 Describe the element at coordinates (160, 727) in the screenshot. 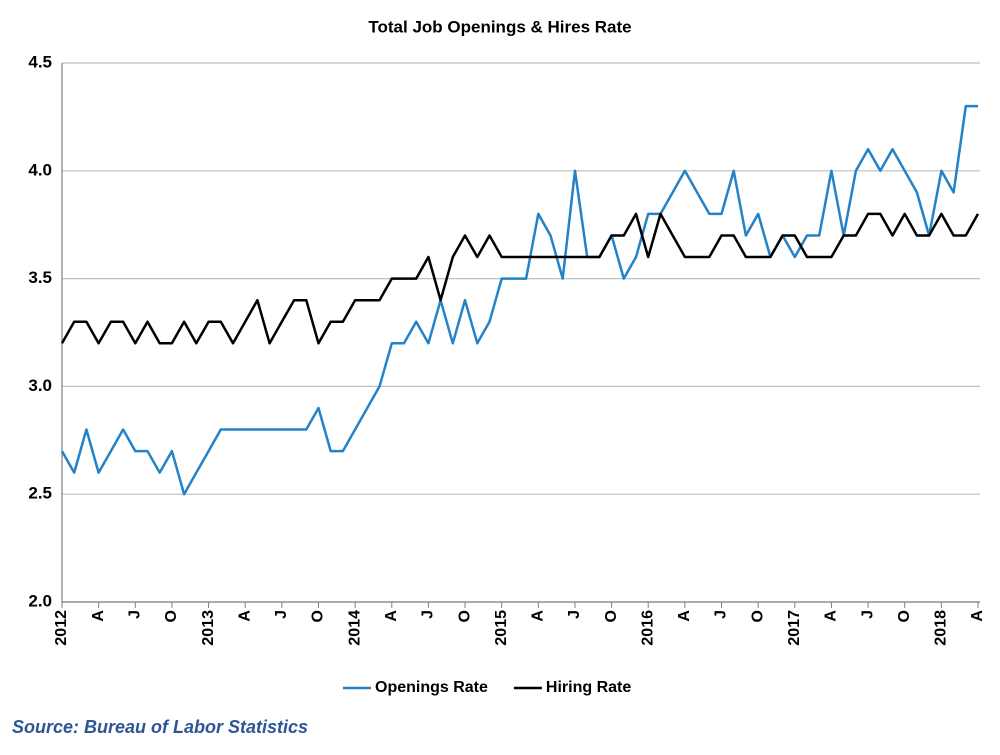

I see `source-note: Source: Bureau of Labor Statistics` at that location.